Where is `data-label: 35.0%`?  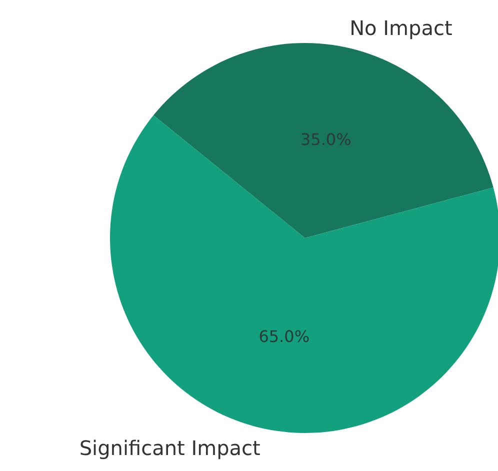
data-label: 35.0% is located at coordinates (326, 140).